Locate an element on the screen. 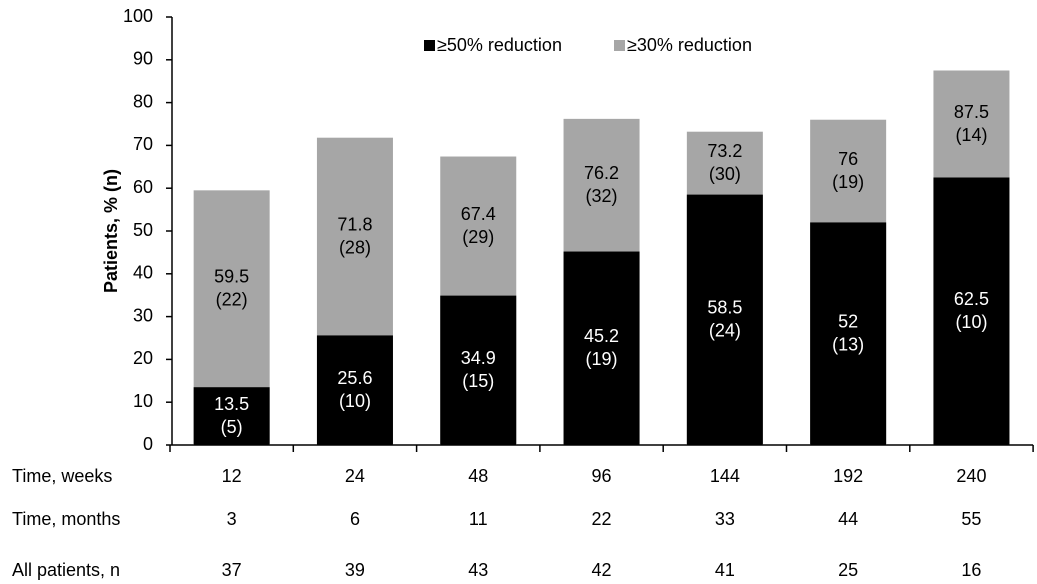 This screenshot has width=1037, height=584. value-label: 62.5 is located at coordinates (971, 299).